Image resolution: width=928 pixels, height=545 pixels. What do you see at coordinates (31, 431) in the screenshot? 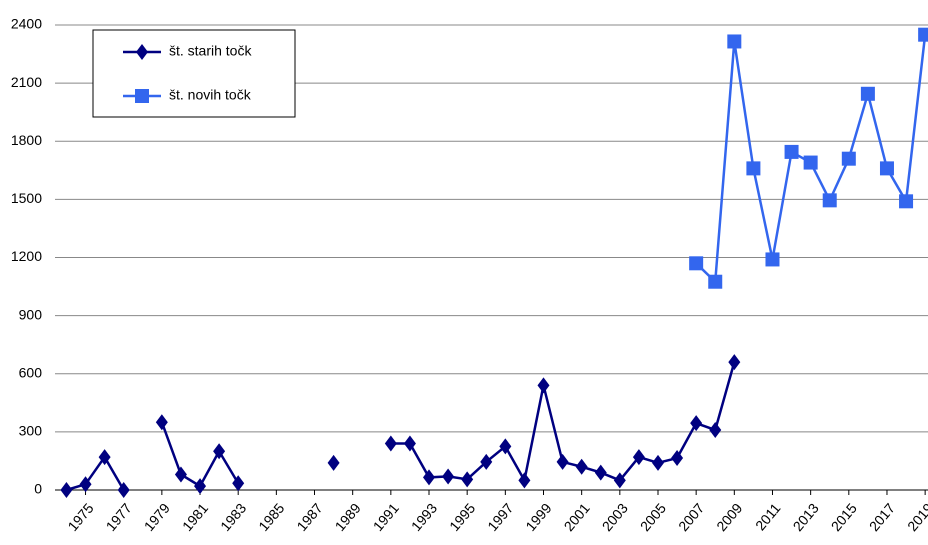
I see `y-tick-label: 300` at bounding box center [31, 431].